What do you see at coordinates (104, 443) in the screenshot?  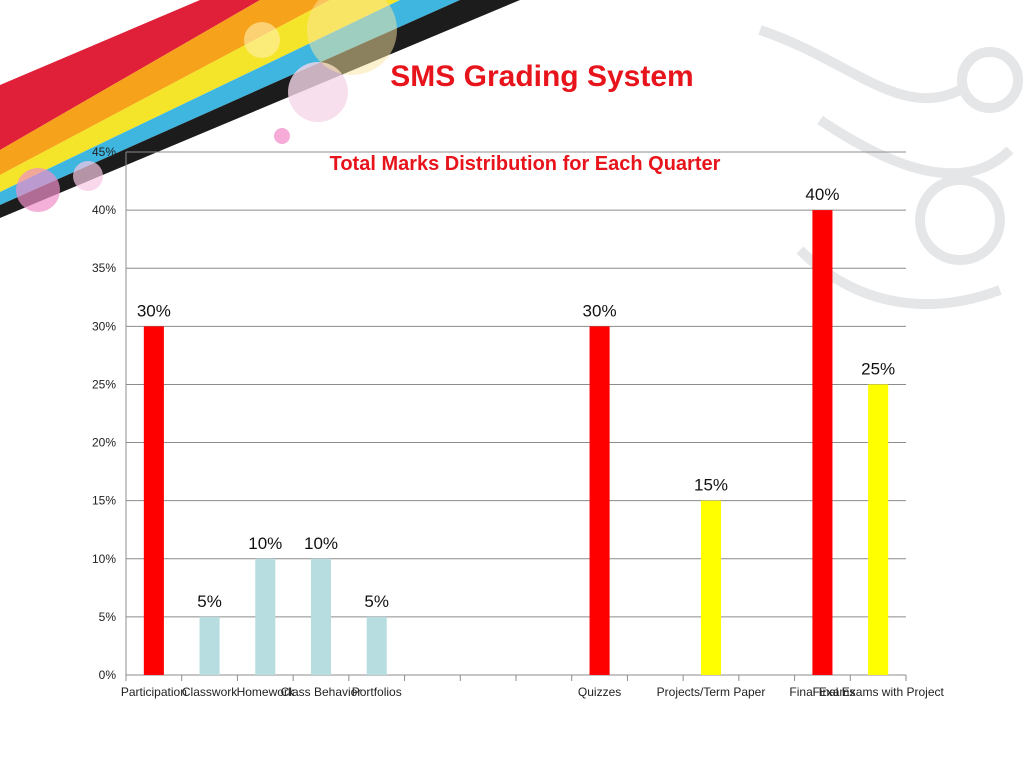 I see `y-tick-label: 20%` at bounding box center [104, 443].